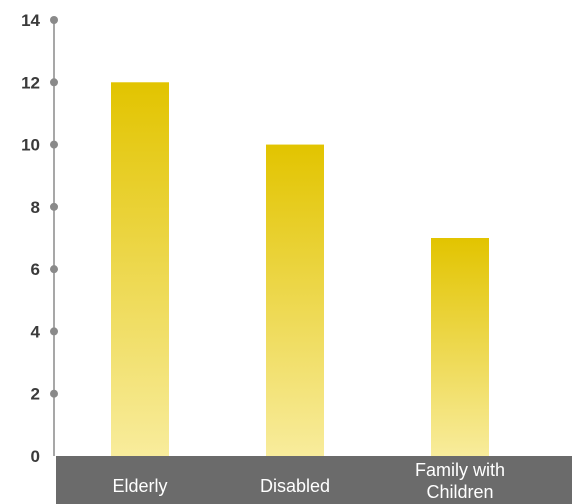  I want to click on category-label-elderly: Elderly, so click(139, 486).